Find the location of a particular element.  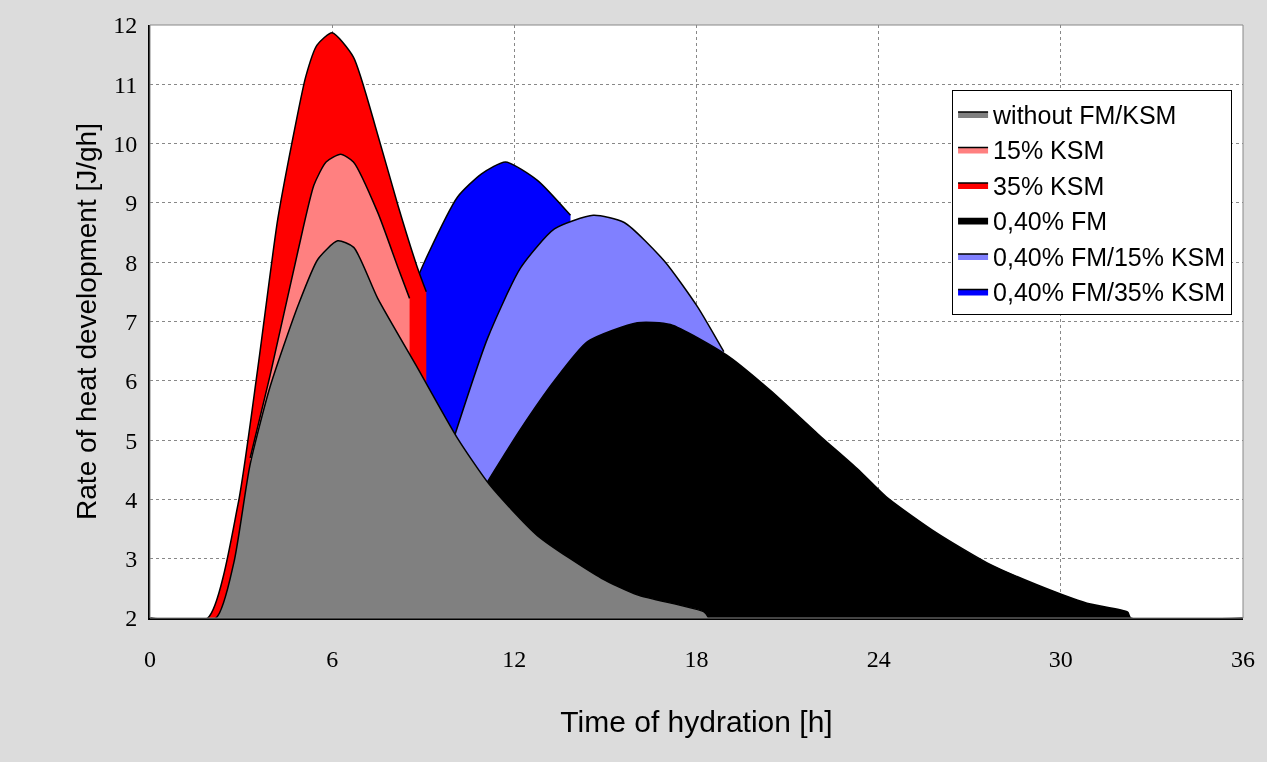

y-tick-label: 12 is located at coordinates (125, 25).